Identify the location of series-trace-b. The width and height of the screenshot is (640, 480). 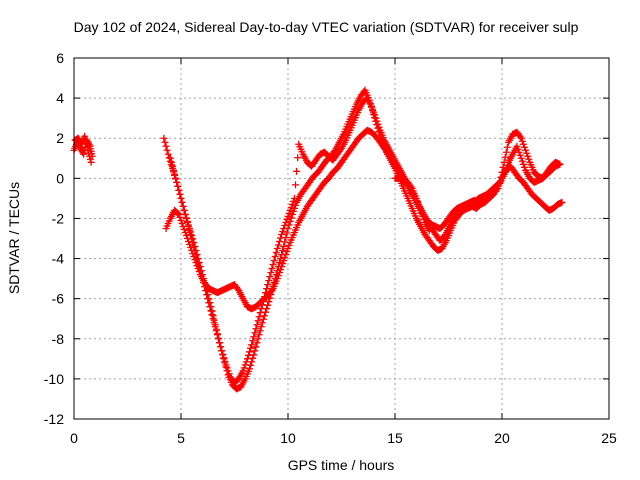
(83, 149).